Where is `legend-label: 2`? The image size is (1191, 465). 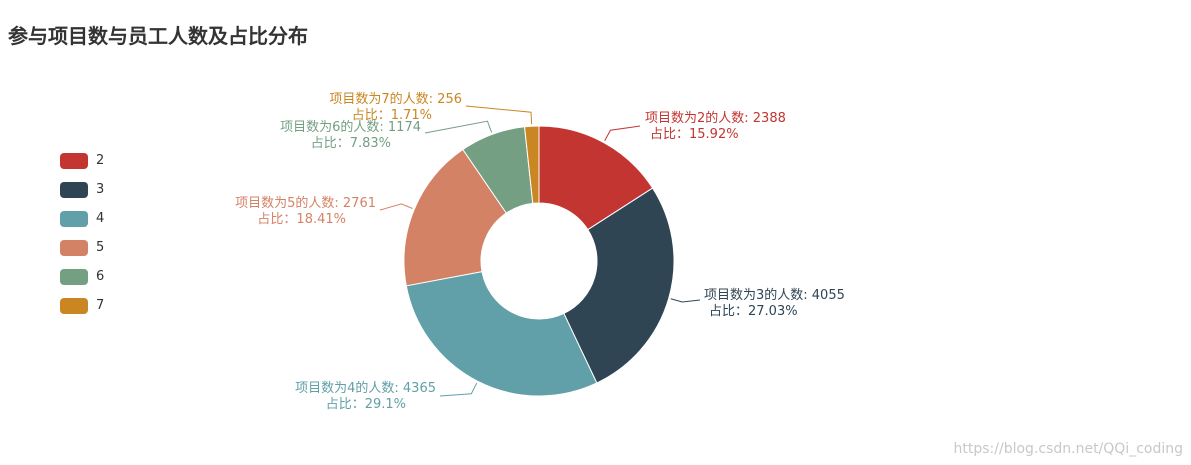
legend-label: 2 is located at coordinates (100, 160).